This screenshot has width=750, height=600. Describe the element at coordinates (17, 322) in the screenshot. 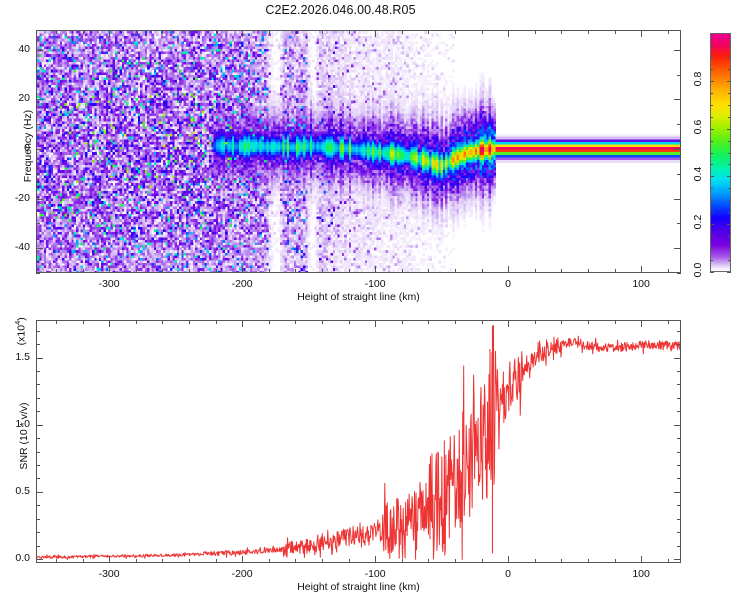

I see `snr-exp-sup: 4` at that location.